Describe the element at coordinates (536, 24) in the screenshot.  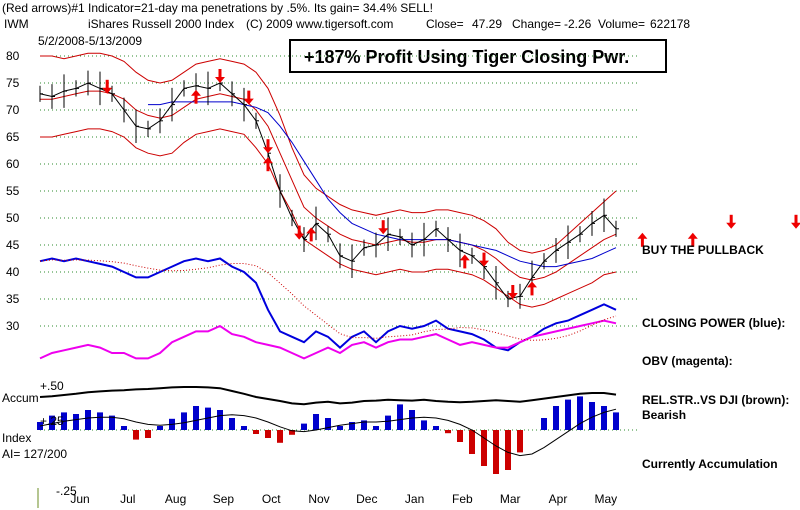
I see `change-label: Change=` at that location.